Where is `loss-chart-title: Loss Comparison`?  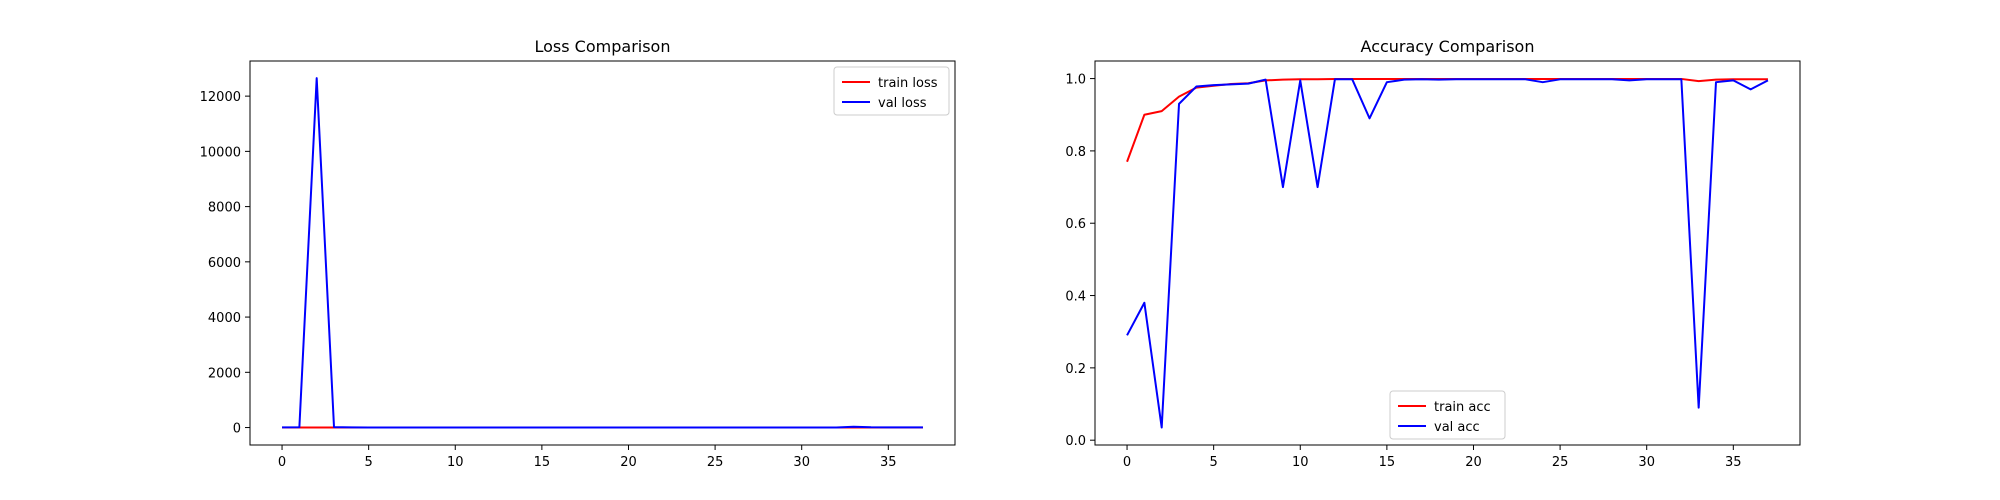
loss-chart-title: Loss Comparison is located at coordinates (603, 46).